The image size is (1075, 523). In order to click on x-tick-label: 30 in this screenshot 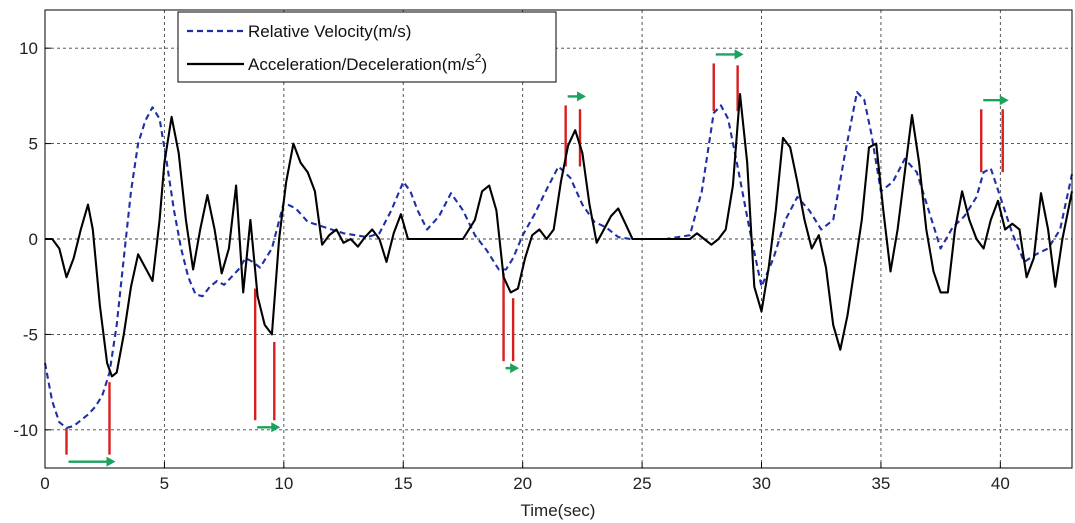, I will do `click(761, 483)`.